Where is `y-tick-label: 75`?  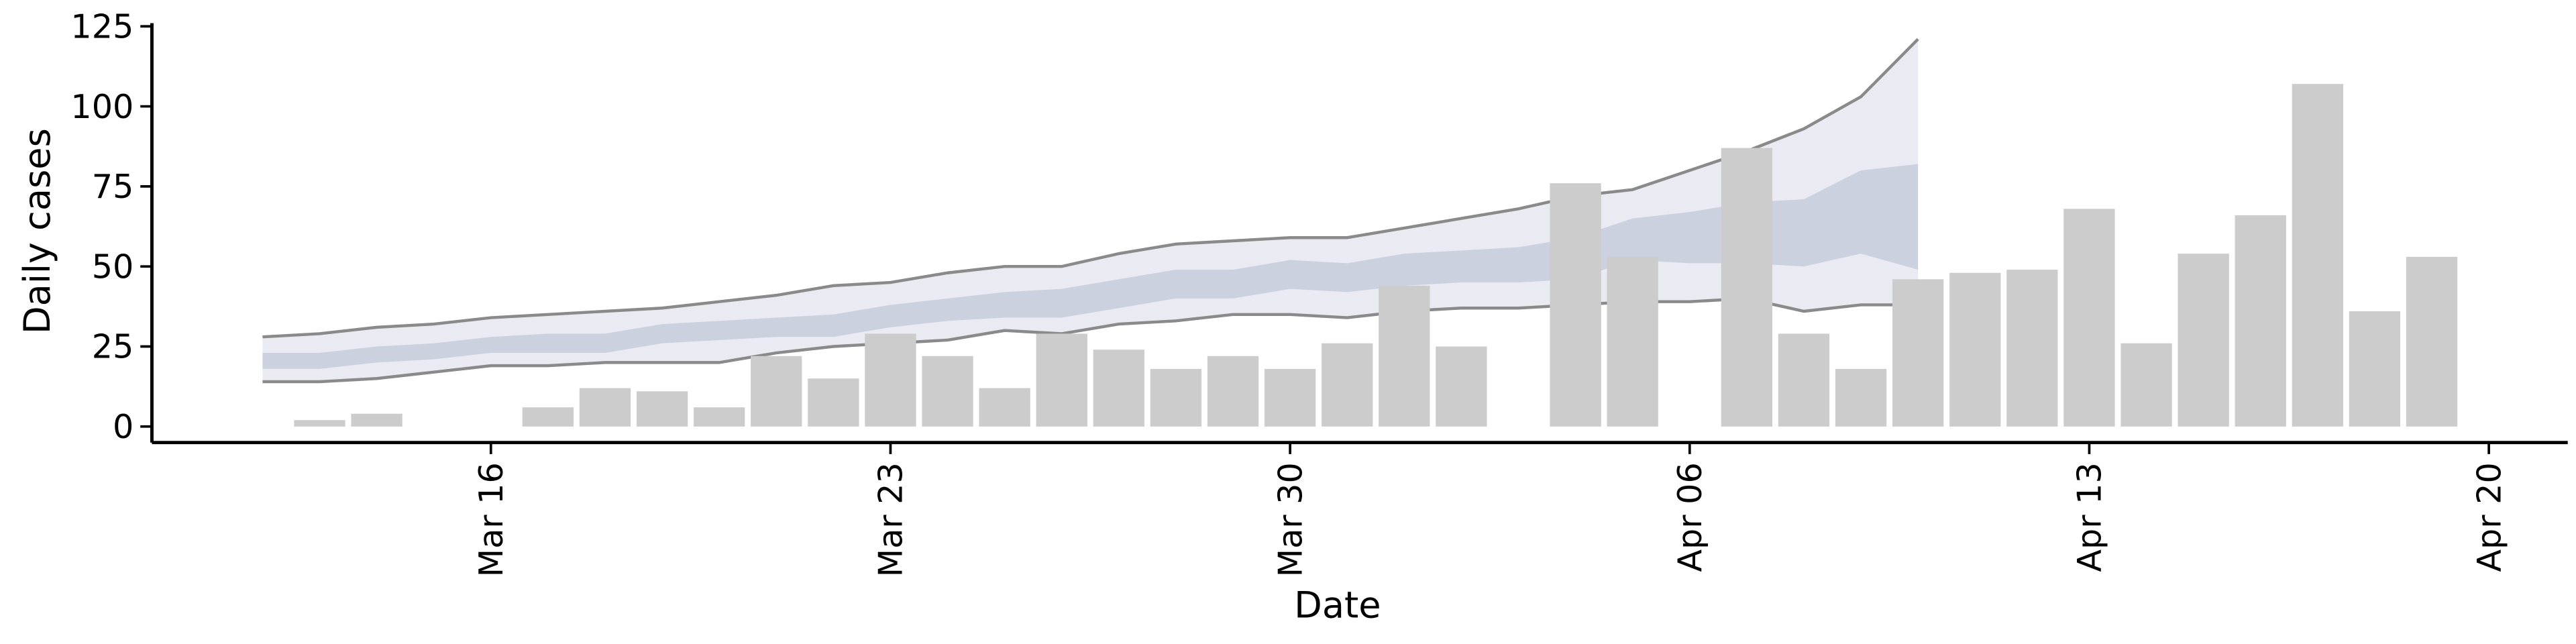 y-tick-label: 75 is located at coordinates (113, 186).